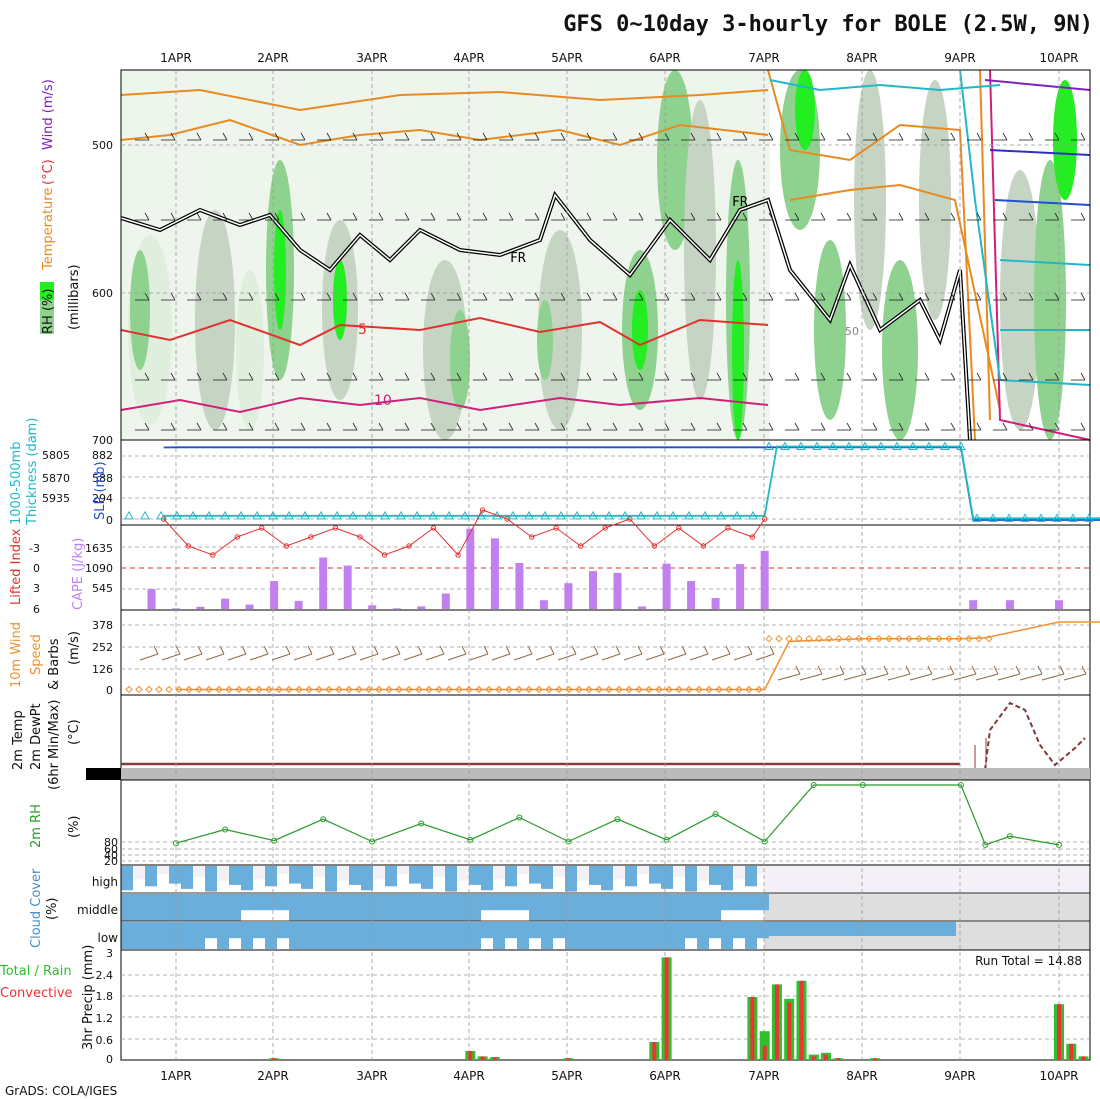  Describe the element at coordinates (468, 1076) in the screenshot. I see `bottom-tick-4apr: 4APR` at that location.